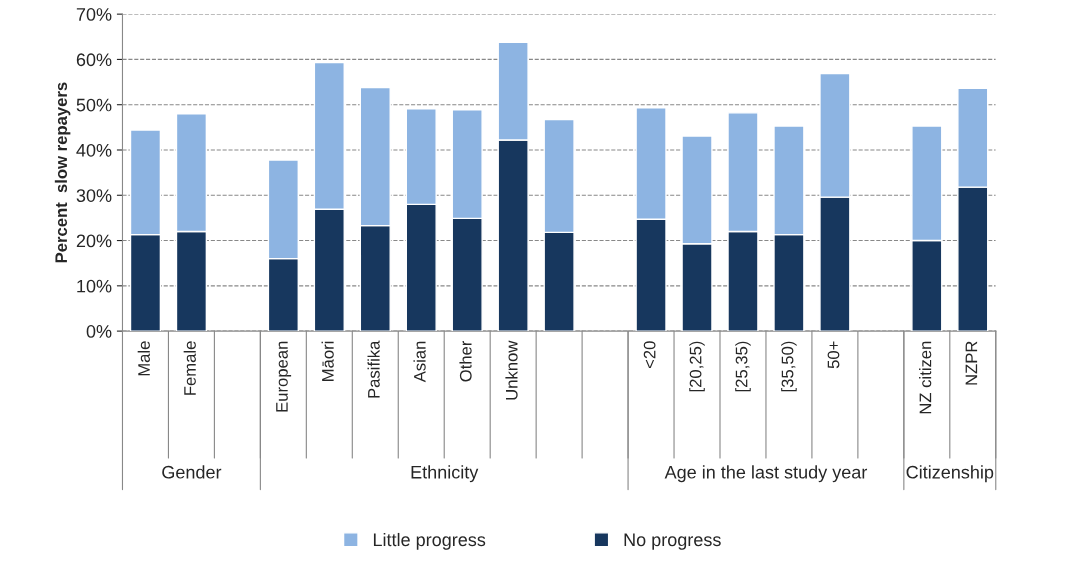 Image resolution: width=1065 pixels, height=566 pixels. I want to click on x-tick-label: Male, so click(143, 358).